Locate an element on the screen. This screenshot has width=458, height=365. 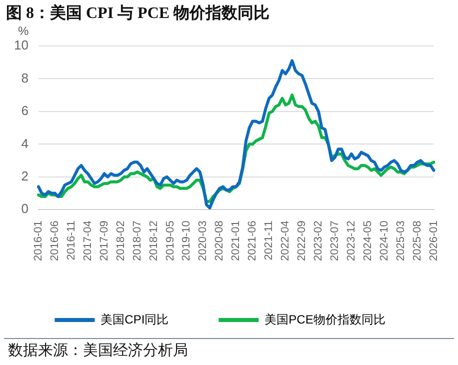
x-tick-label: 2017-04 is located at coordinates (88, 241).